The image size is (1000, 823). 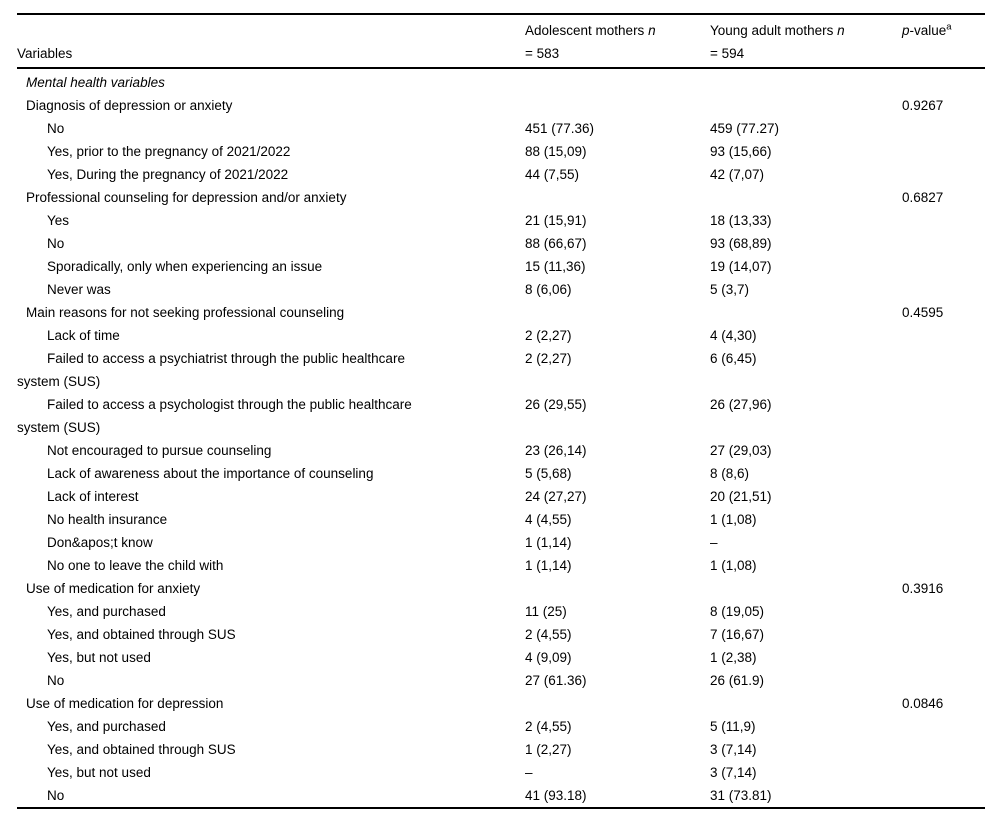 What do you see at coordinates (730, 473) in the screenshot?
I see `young-adult-value-cell: 8 (8,6)` at bounding box center [730, 473].